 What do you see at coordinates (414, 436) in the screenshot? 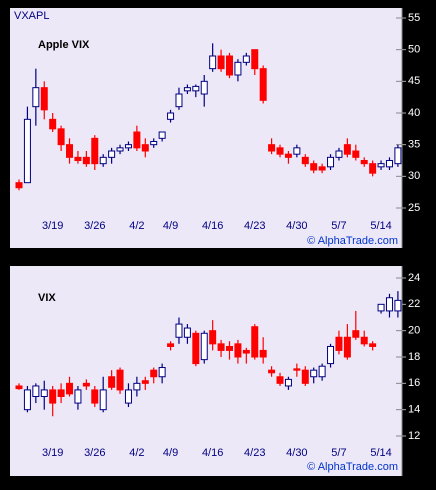
I see `y-tick-label: 12` at bounding box center [414, 436].